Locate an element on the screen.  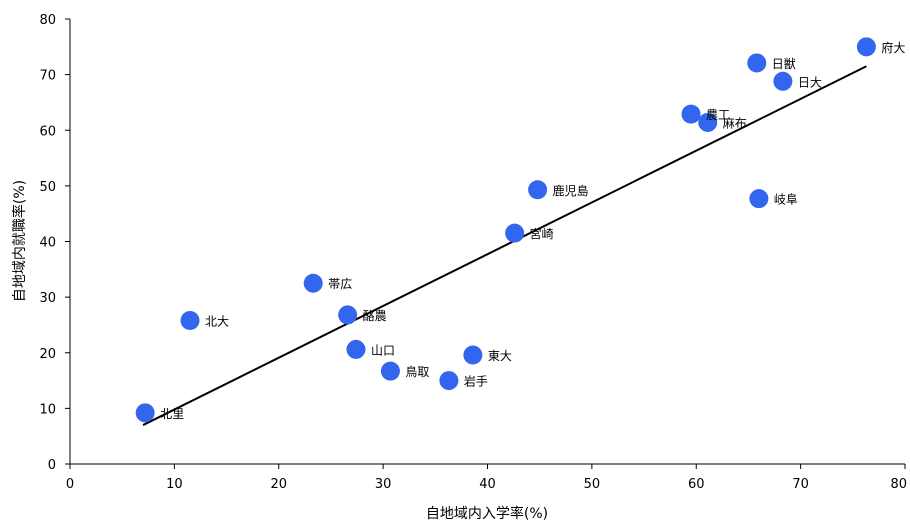
x-tick-label: 80 is located at coordinates (898, 484).